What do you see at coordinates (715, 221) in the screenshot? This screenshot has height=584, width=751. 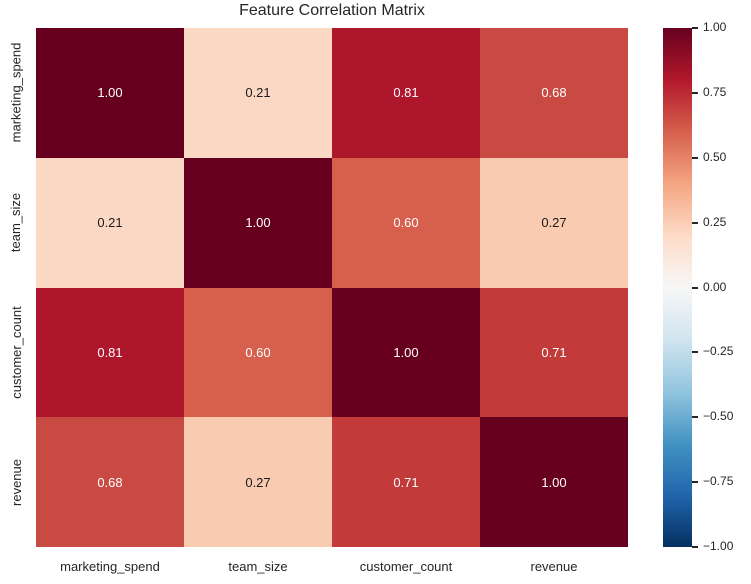 I see `colorbar-tick-text: 0.25` at bounding box center [715, 221].